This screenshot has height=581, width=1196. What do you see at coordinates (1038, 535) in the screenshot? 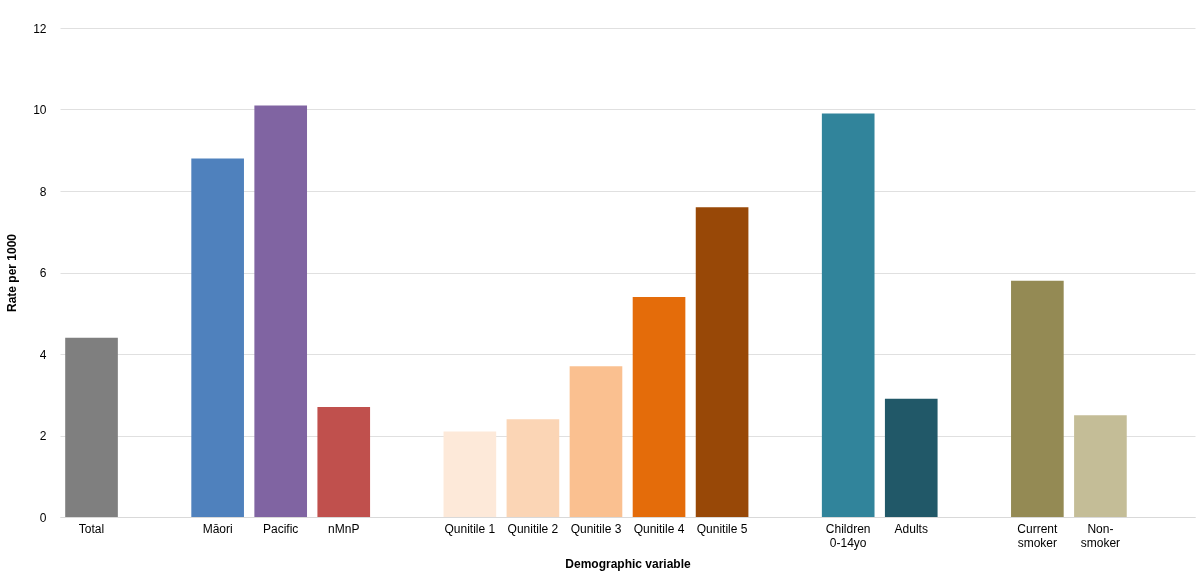
I see `x-tick-label: Current smoker` at bounding box center [1038, 535].